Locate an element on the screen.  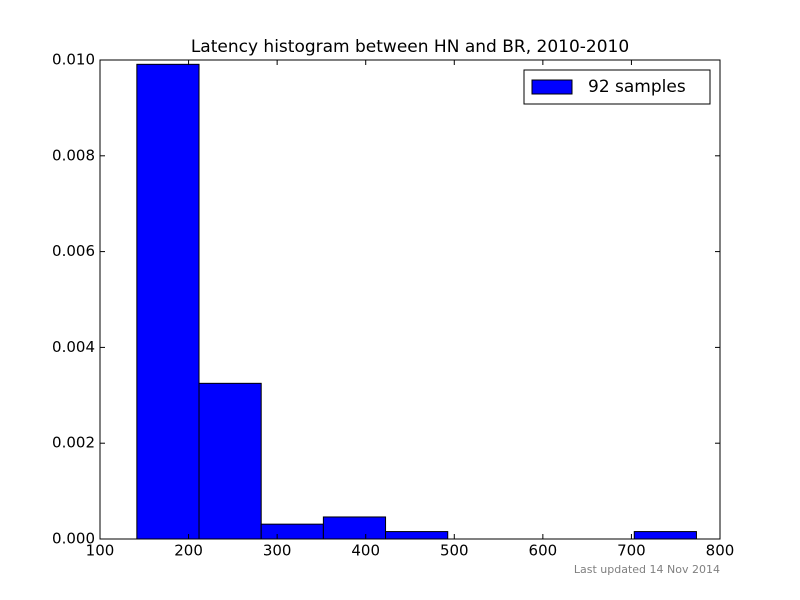
y-tick-label: 0.010 is located at coordinates (73, 60).